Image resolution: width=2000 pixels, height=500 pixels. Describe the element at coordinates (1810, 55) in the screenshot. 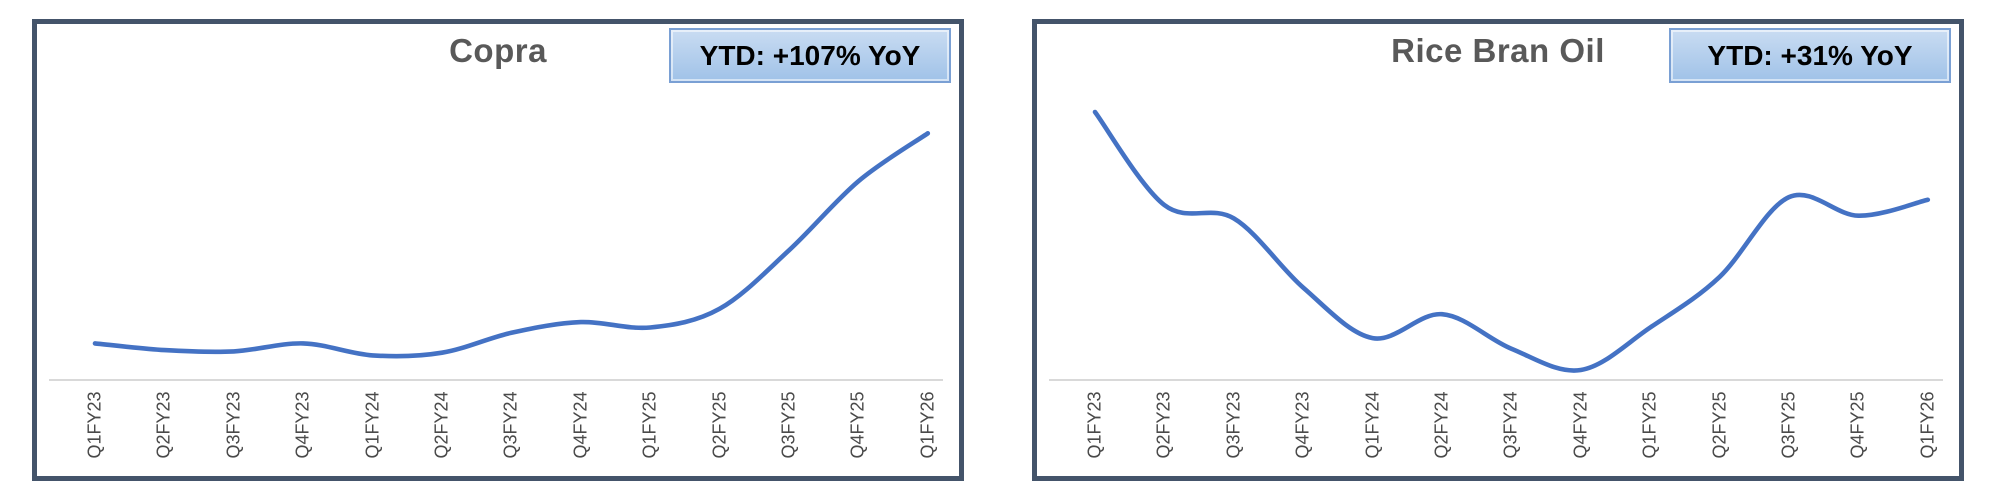

I see `ytd-badge: YTD: +31% YoY` at that location.